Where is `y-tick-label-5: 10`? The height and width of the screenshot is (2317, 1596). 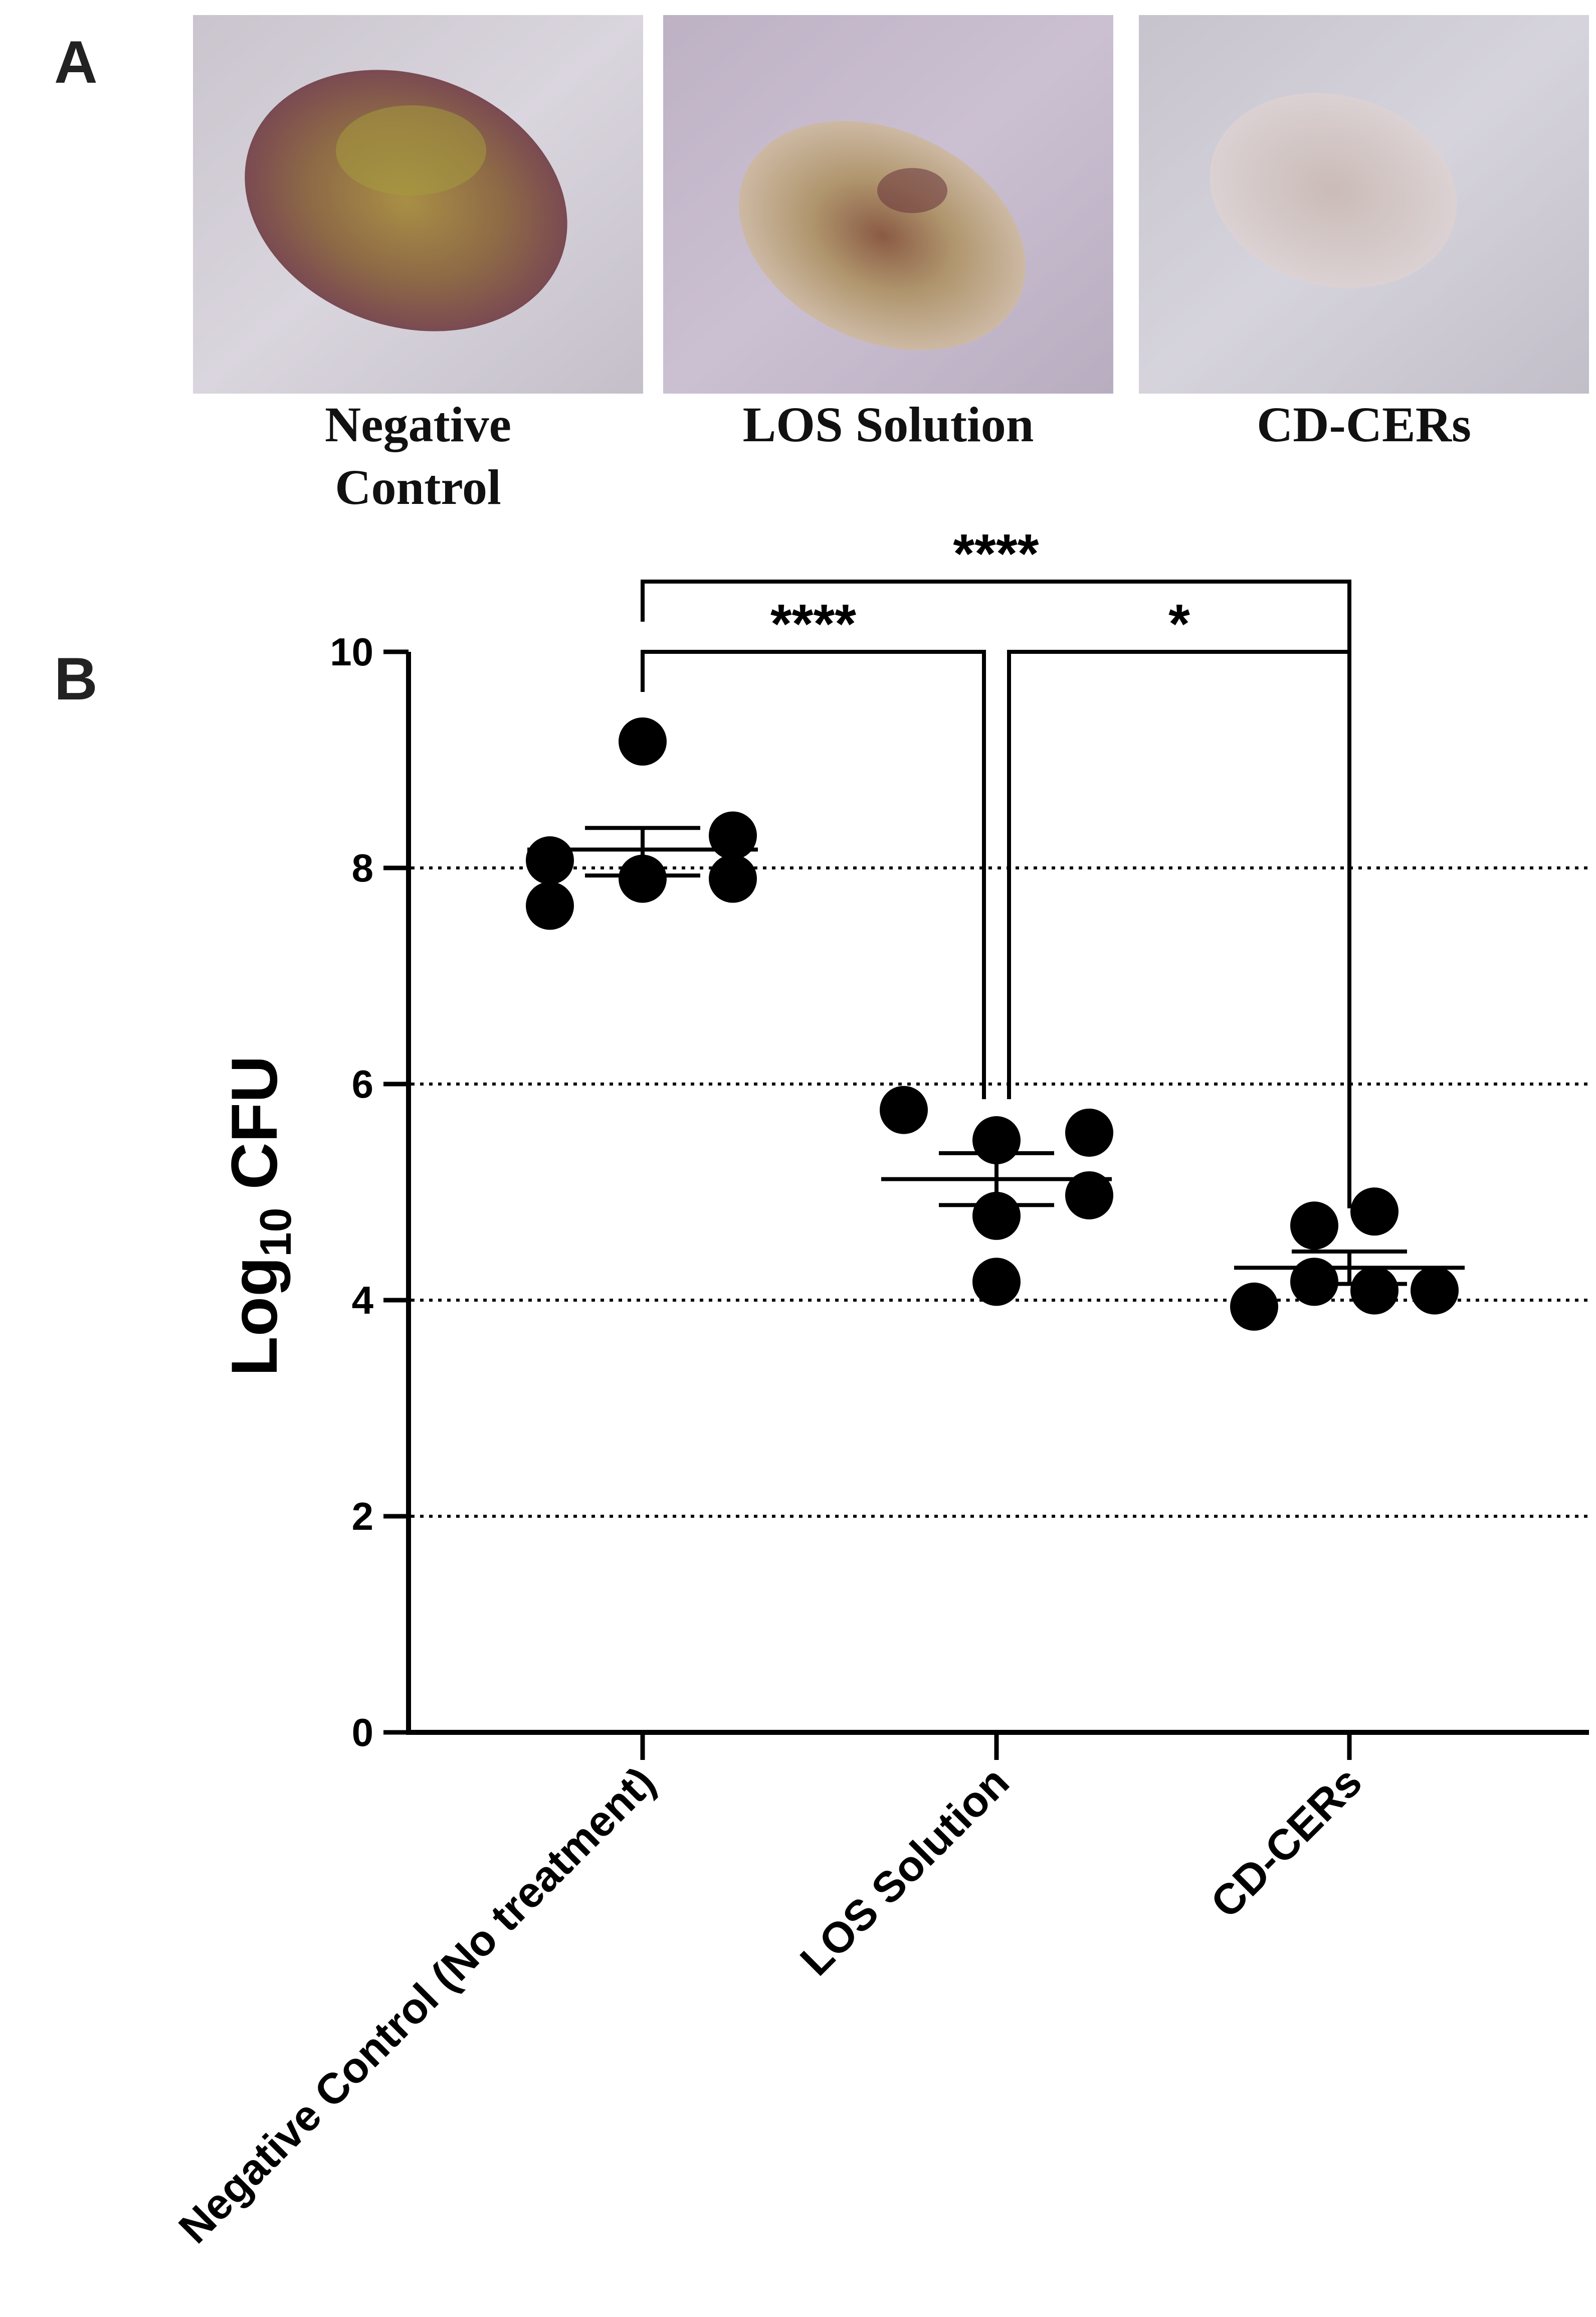
y-tick-label-5: 10 is located at coordinates (351, 652).